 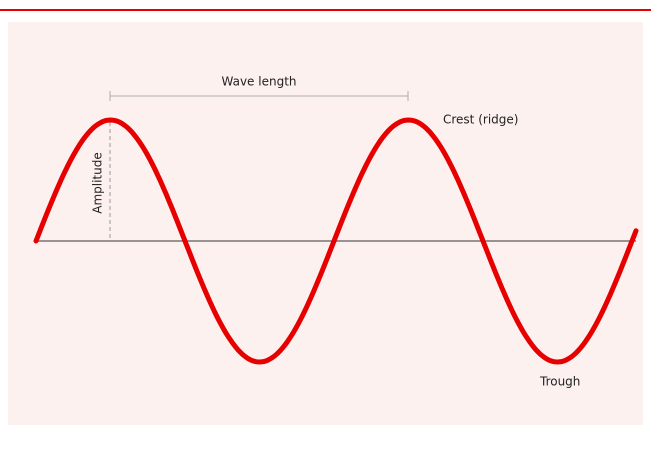 What do you see at coordinates (98, 183) in the screenshot?
I see `amplitude-label: Amplitude` at bounding box center [98, 183].